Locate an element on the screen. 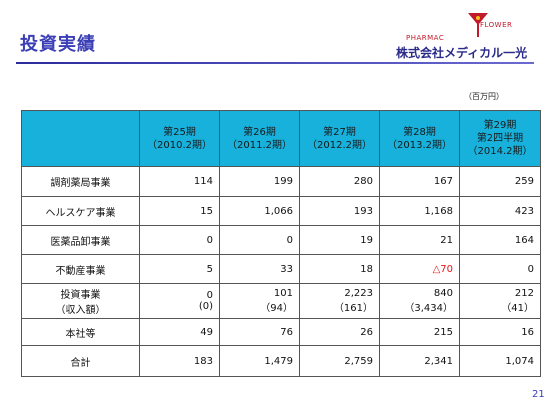  cell-value: 0 is located at coordinates (209, 295).